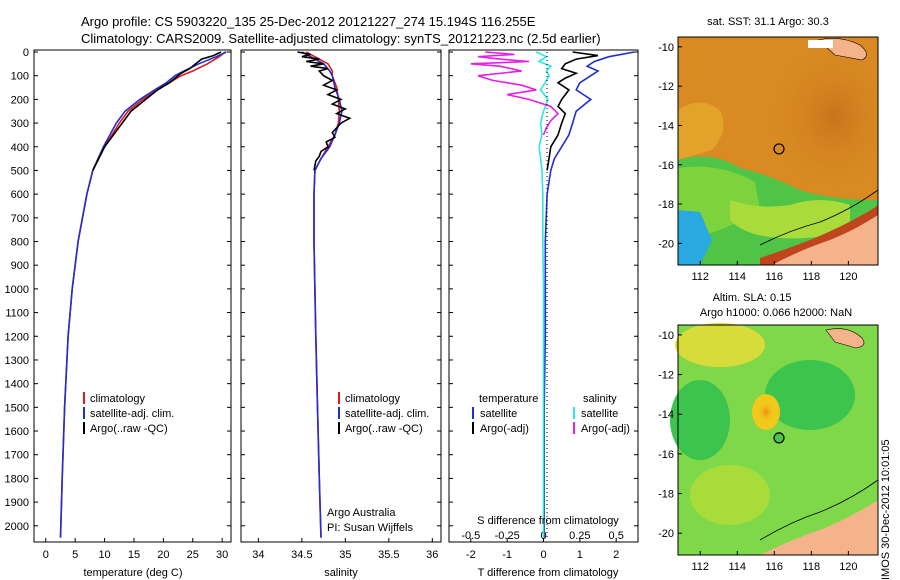 The width and height of the screenshot is (900, 580). Describe the element at coordinates (819, 527) in the screenshot. I see `sla-australia-land` at that location.